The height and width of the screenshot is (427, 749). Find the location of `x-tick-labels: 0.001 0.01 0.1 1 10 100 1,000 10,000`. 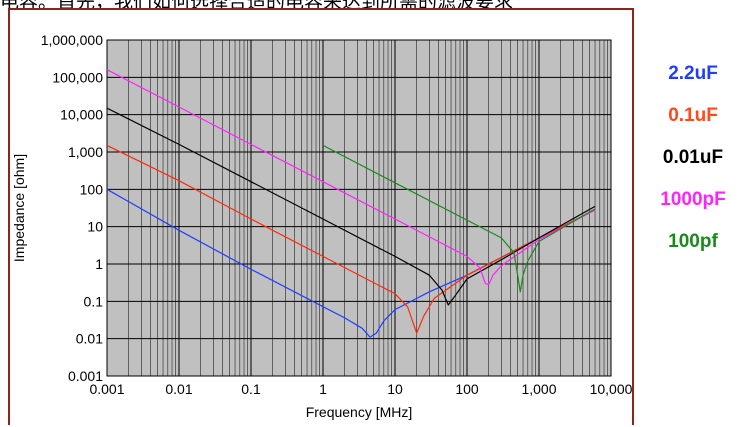

x-tick-labels: 0.001 0.01 0.1 1 10 100 1,000 10,000 is located at coordinates (360, 389).